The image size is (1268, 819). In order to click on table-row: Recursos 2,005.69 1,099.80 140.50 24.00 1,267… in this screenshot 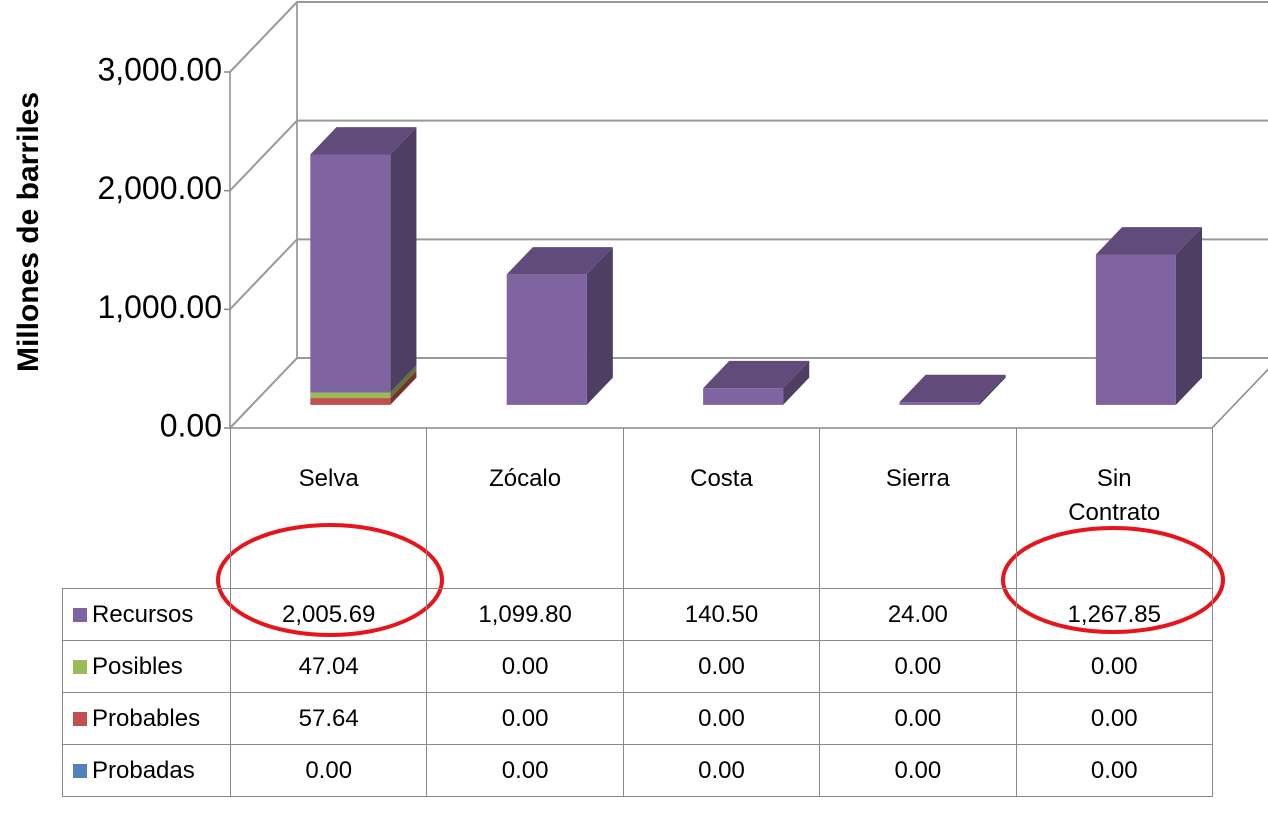, I will do `click(637, 614)`.